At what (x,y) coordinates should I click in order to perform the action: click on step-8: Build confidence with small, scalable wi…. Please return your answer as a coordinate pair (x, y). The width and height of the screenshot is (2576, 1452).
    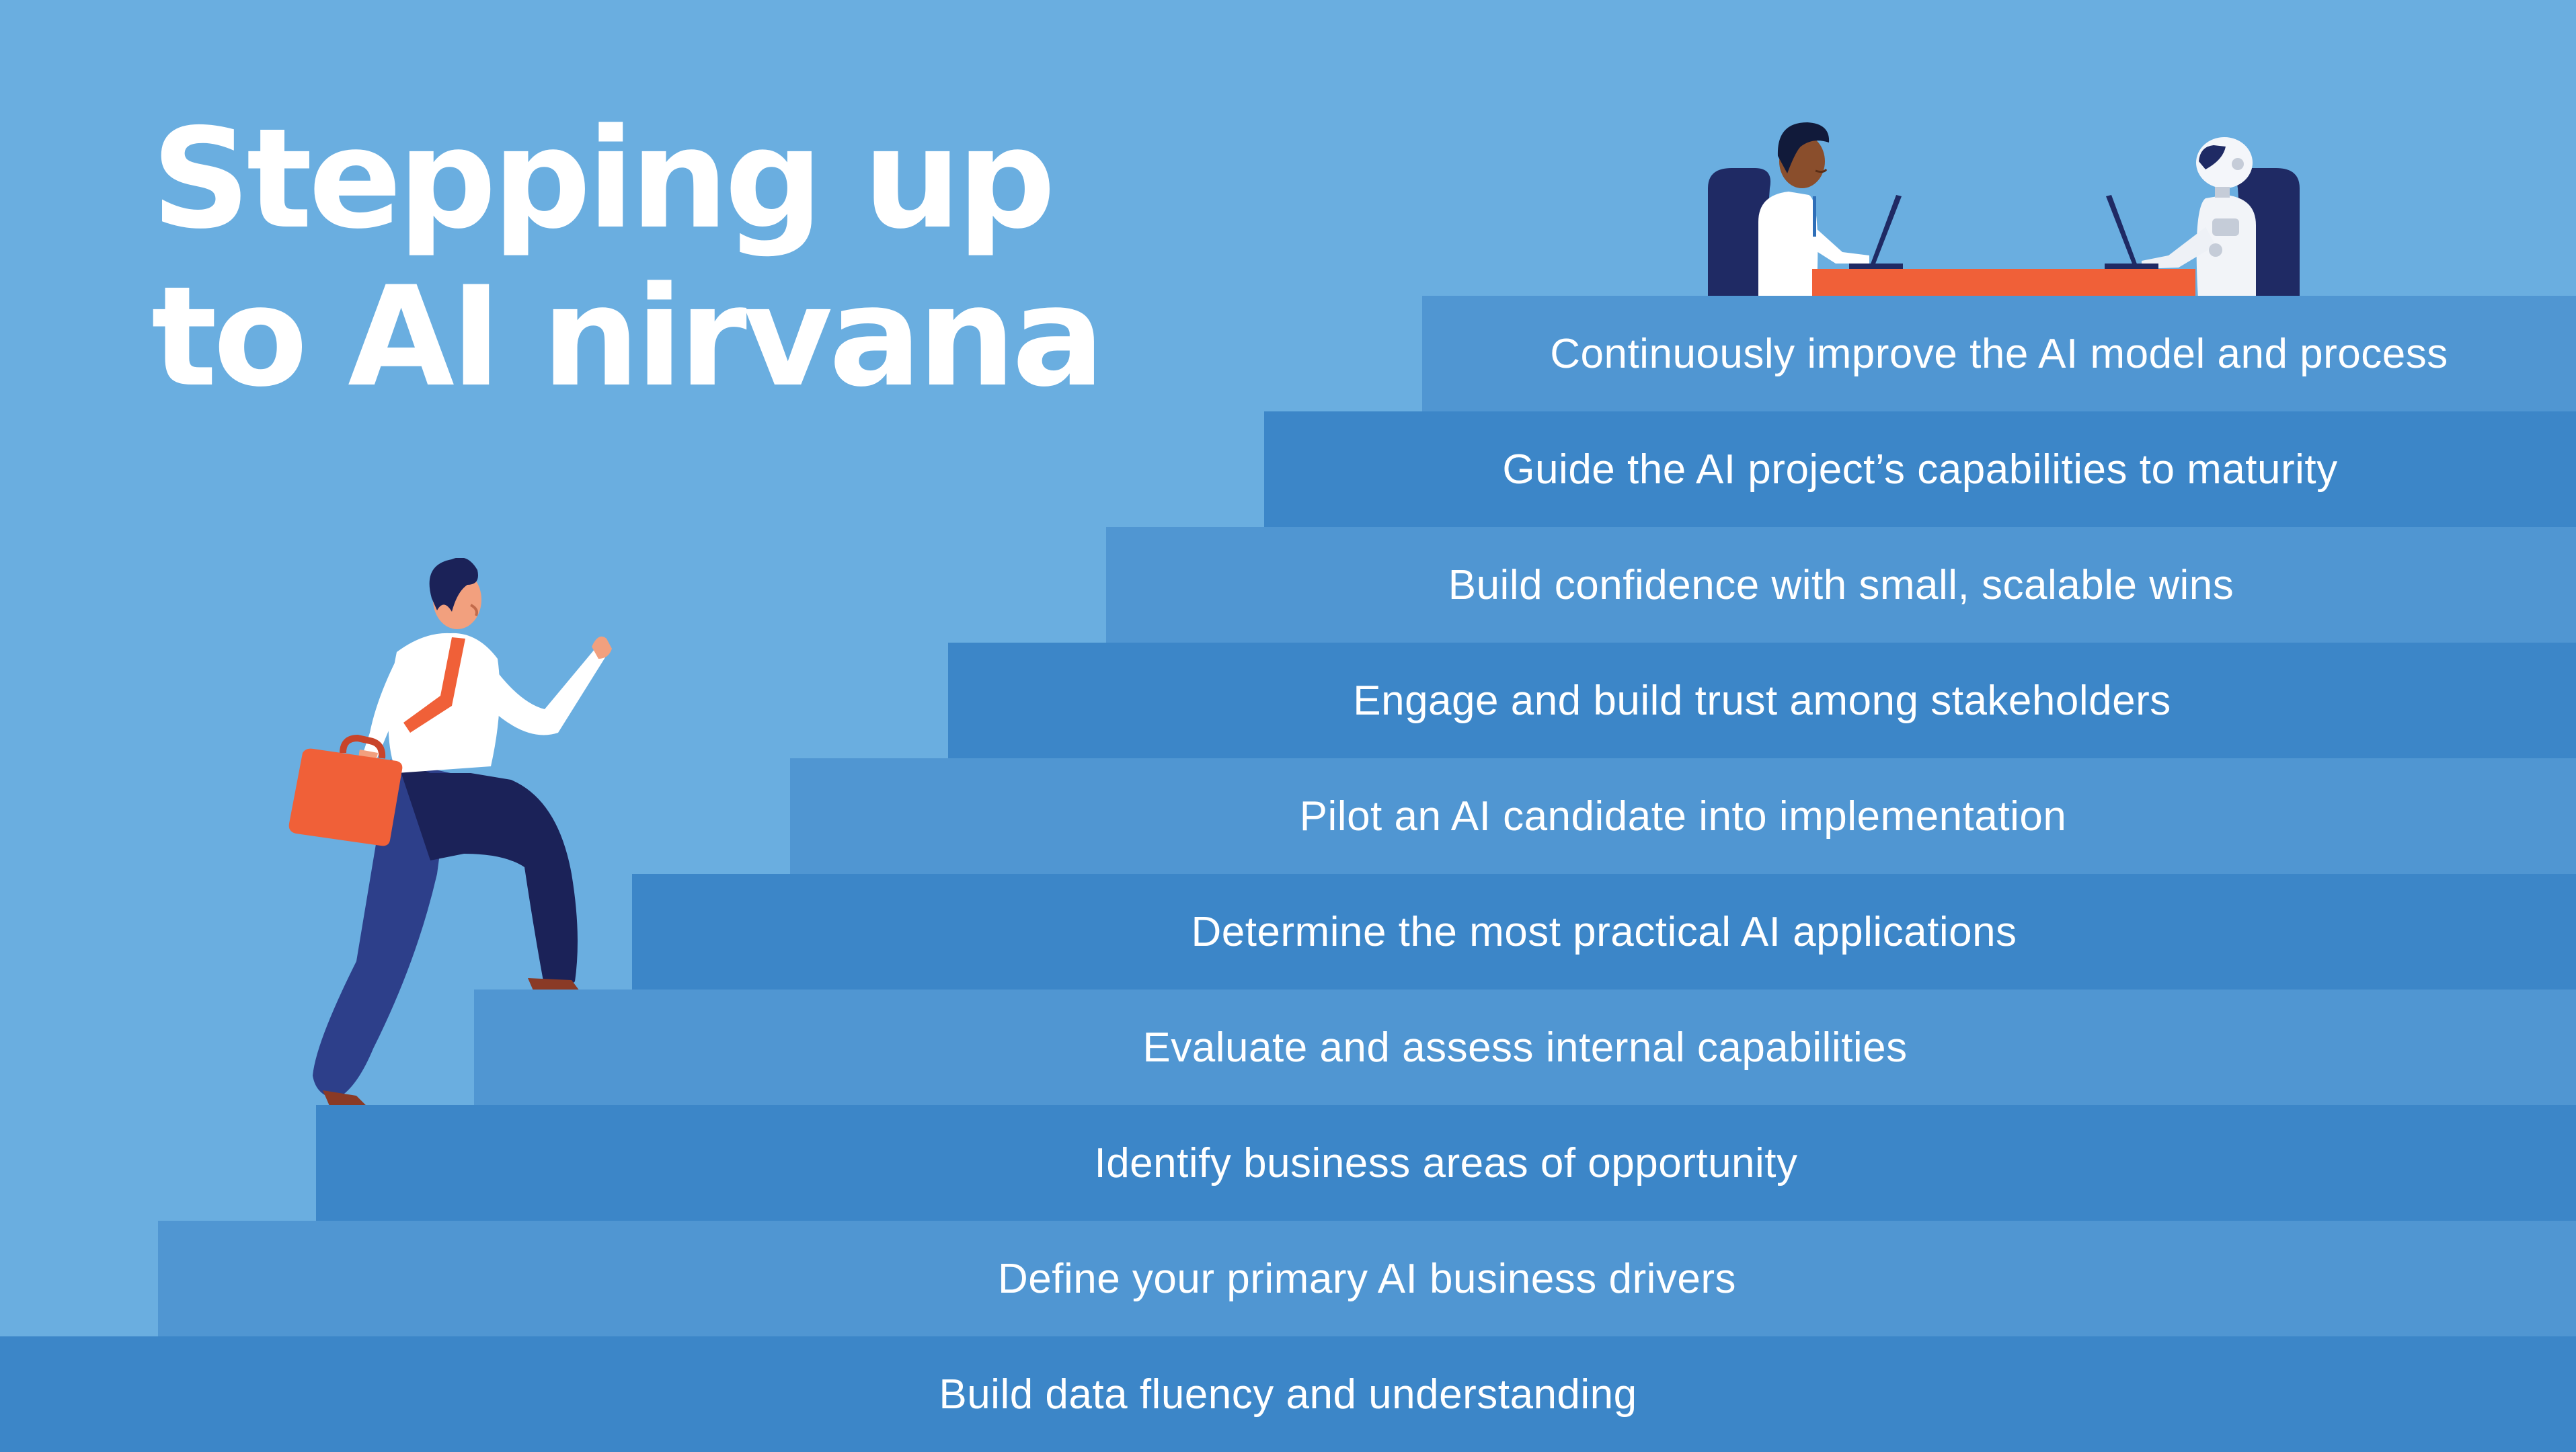
    Looking at the image, I should click on (1841, 585).